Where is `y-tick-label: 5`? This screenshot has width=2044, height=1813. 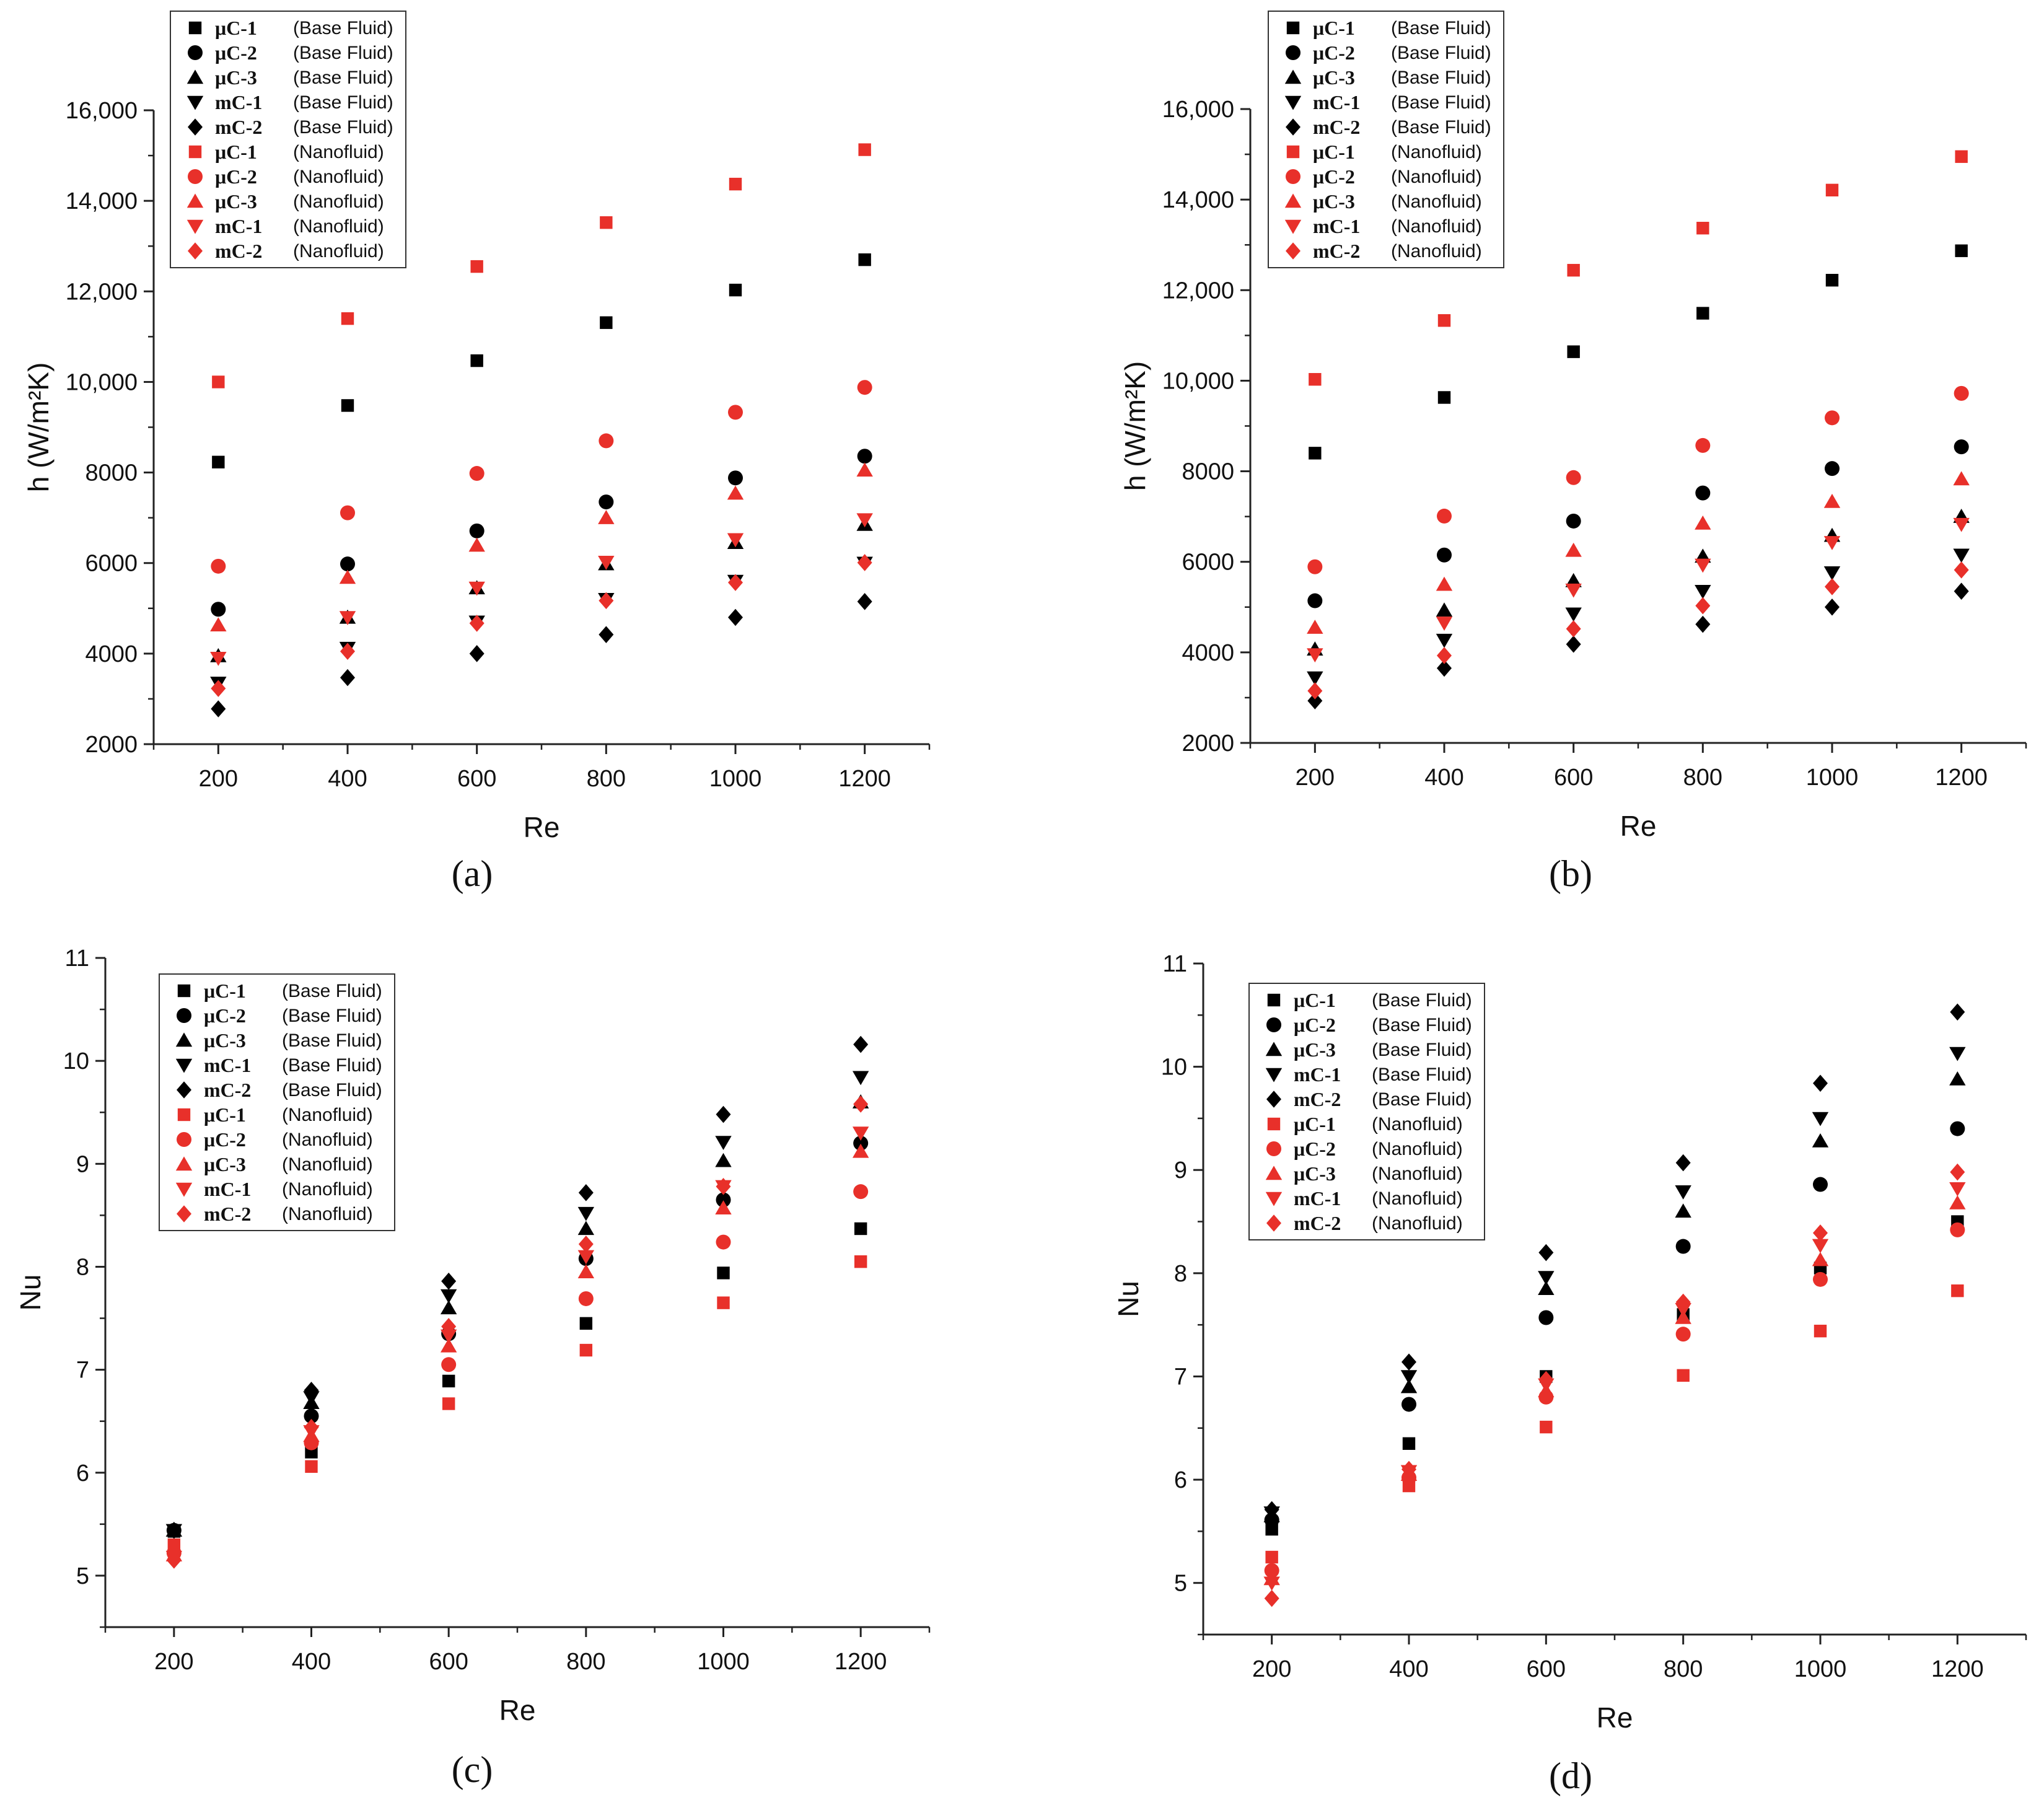 y-tick-label: 5 is located at coordinates (1180, 1584).